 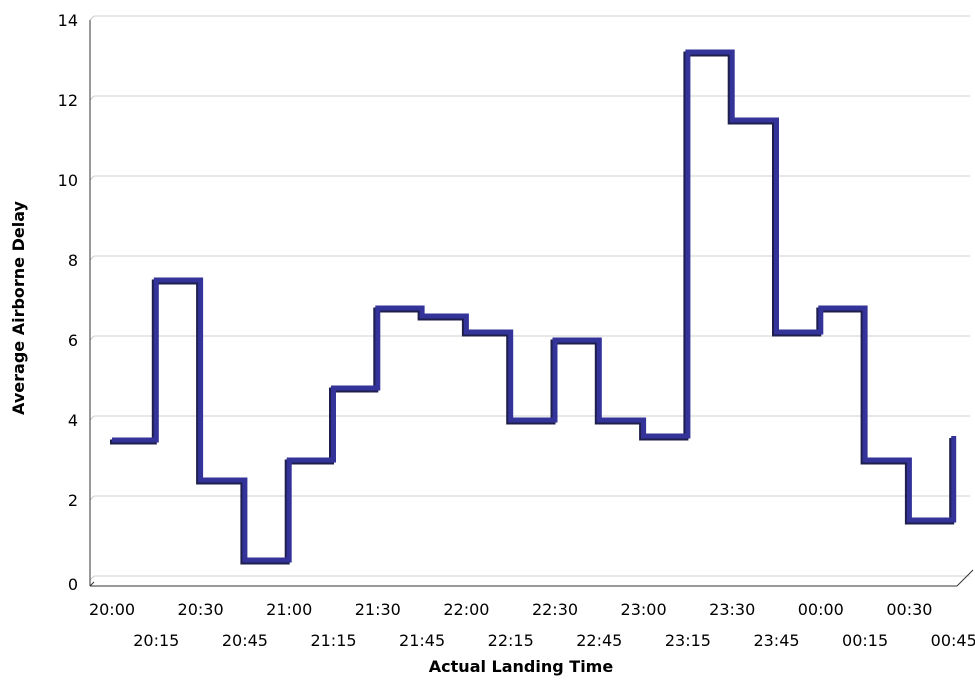 I want to click on x-tick-label: 22:15, so click(x=511, y=640).